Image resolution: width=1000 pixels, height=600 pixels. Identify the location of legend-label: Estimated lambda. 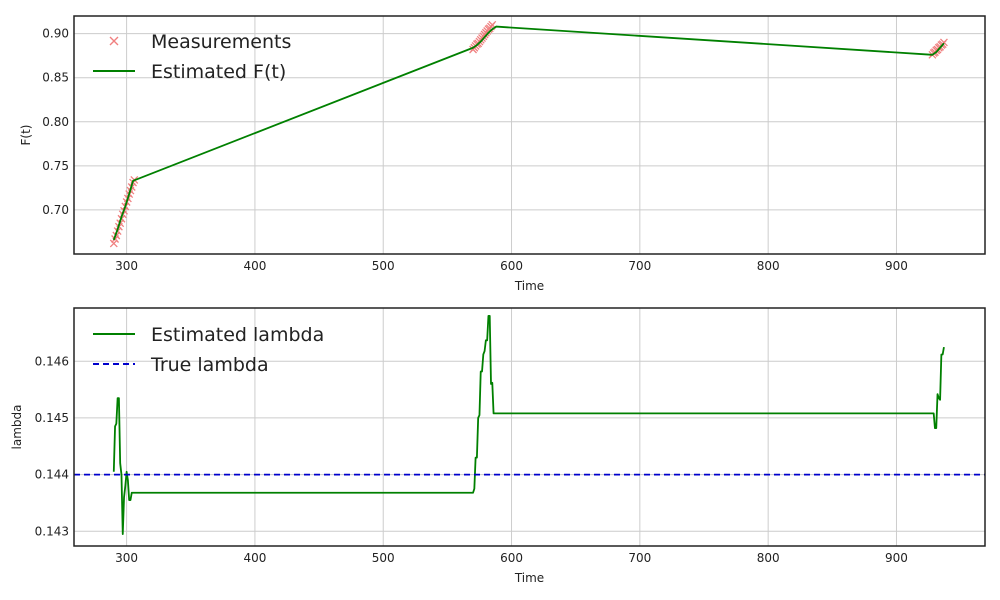
(237, 335).